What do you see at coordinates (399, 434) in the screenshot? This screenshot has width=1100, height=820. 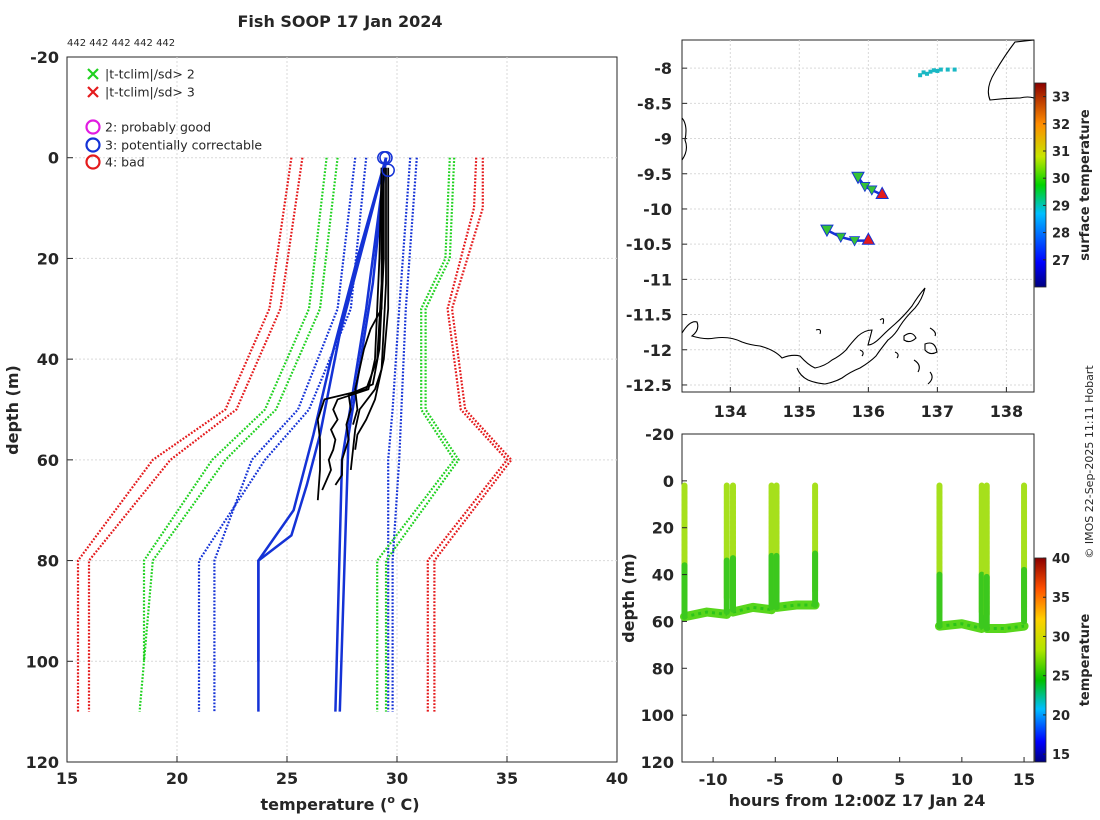 I see `climatology-clim-high` at bounding box center [399, 434].